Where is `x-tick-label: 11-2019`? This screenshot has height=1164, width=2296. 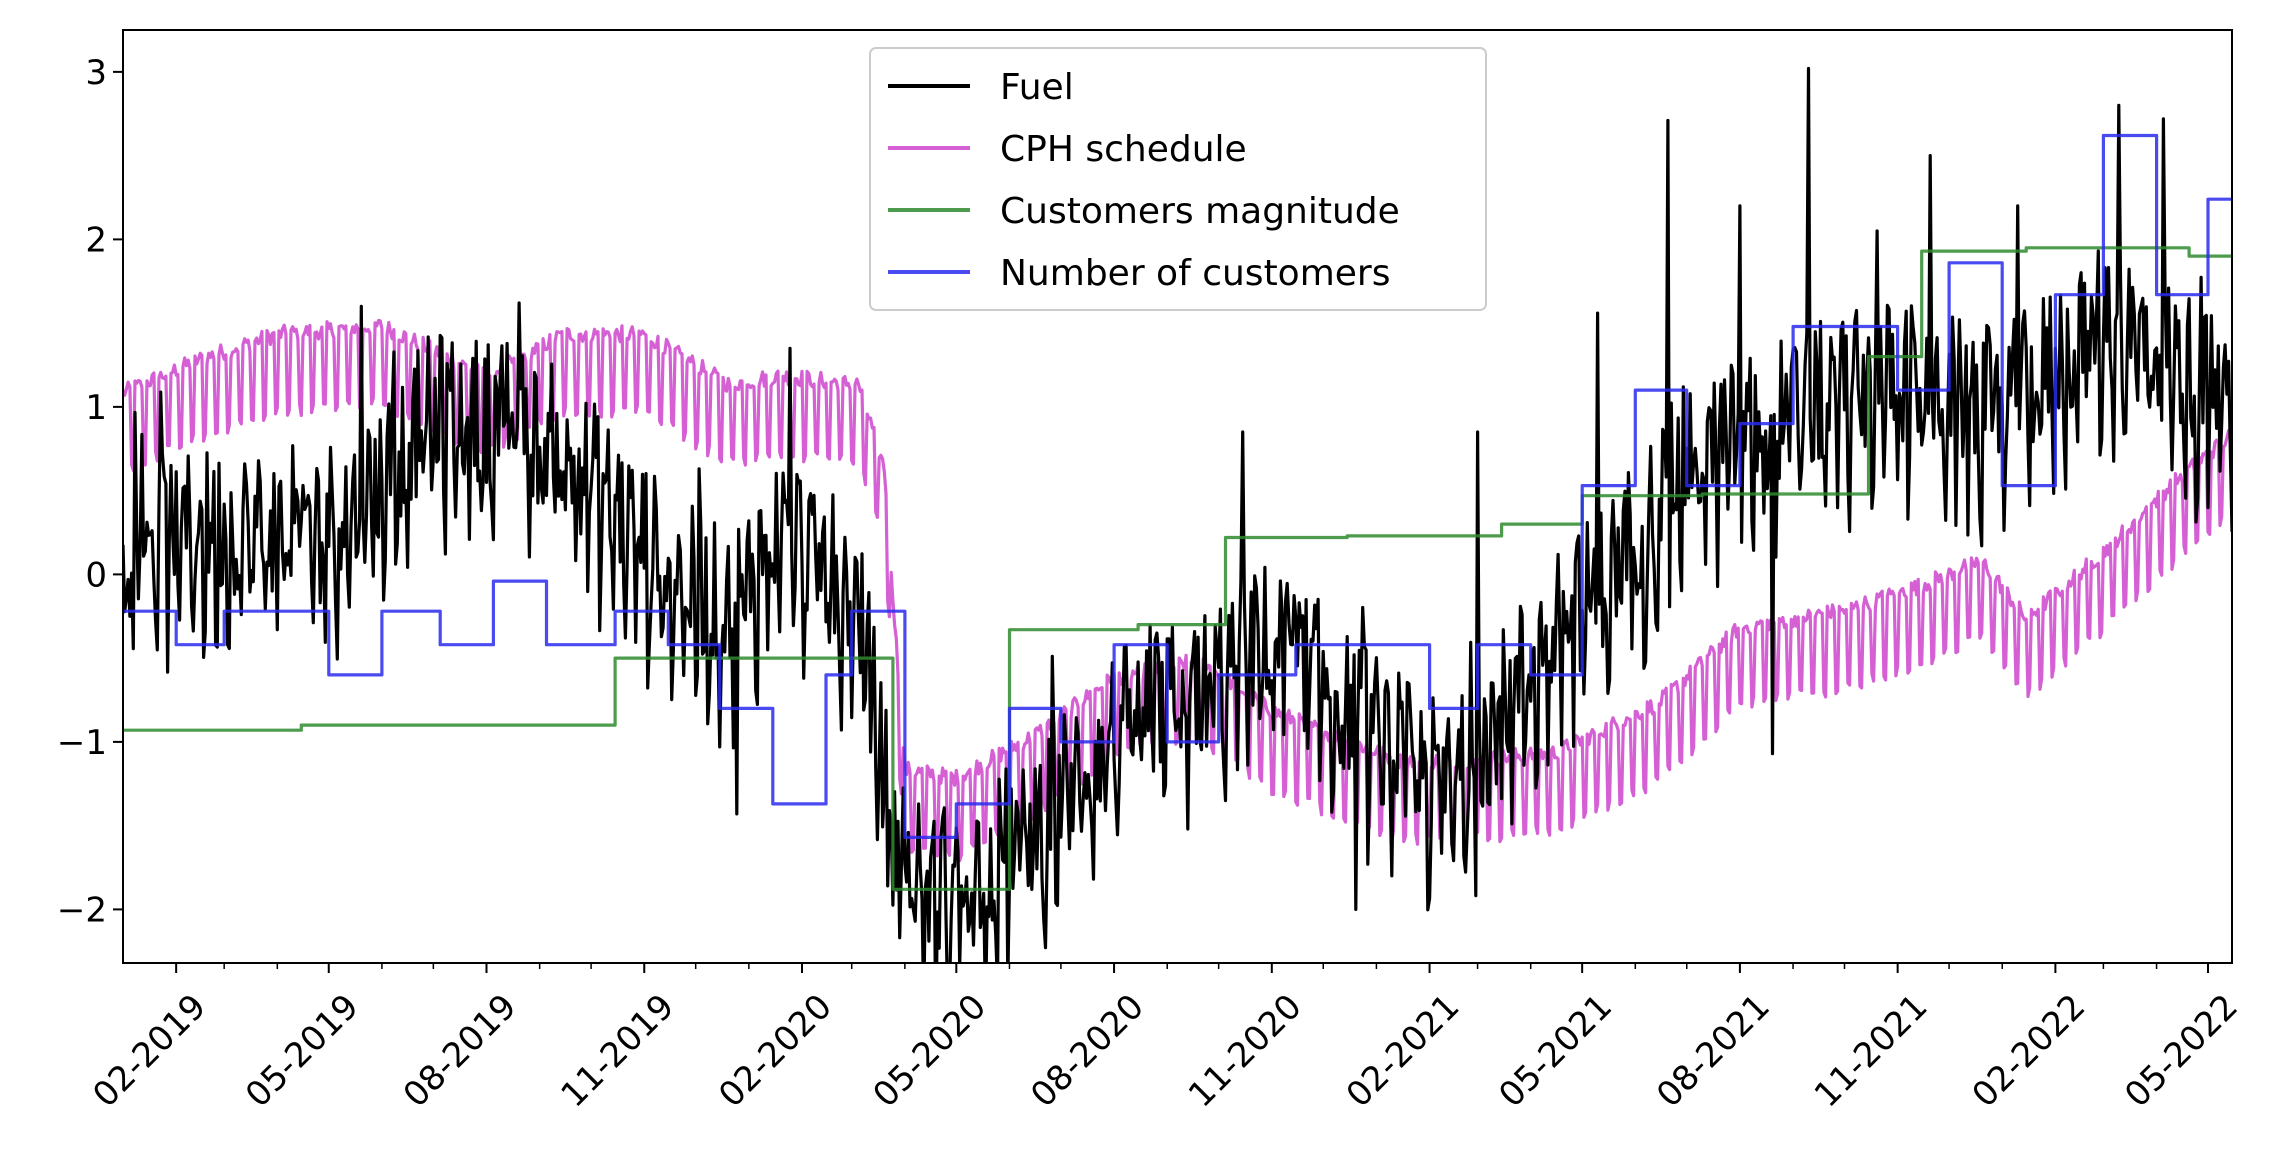
x-tick-label: 11-2019 is located at coordinates (617, 1051).